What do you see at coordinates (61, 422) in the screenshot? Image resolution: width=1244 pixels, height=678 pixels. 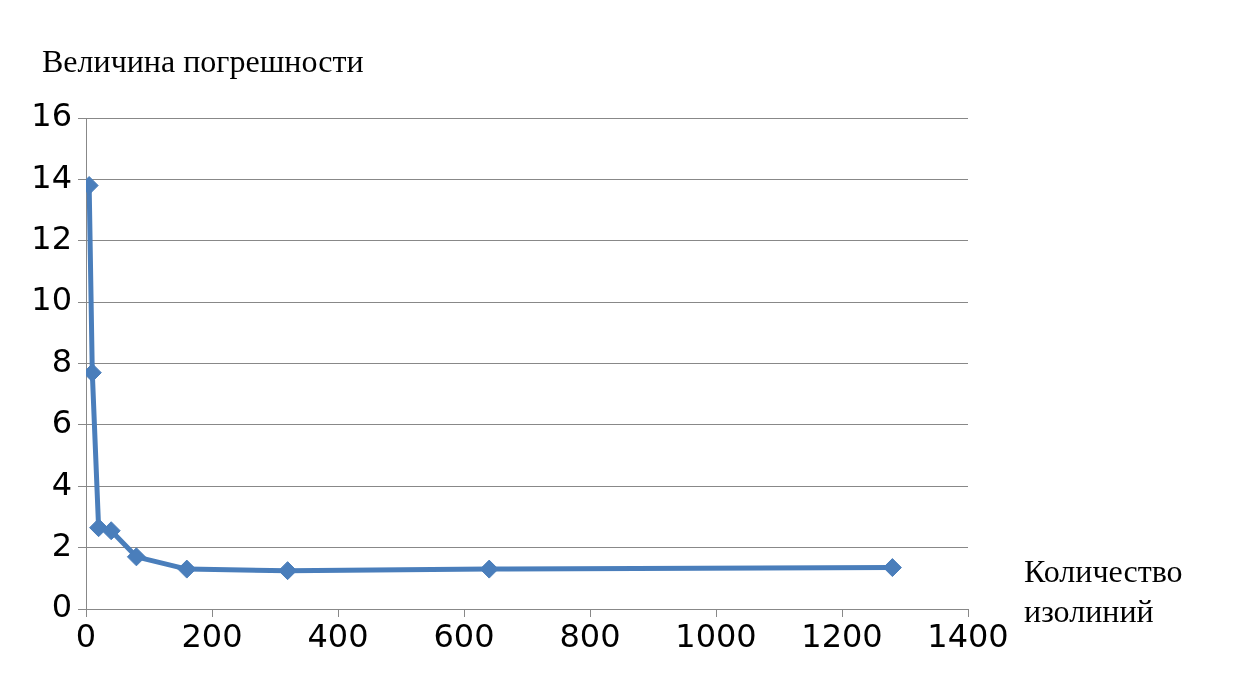 I see `y-tick-label: 6` at bounding box center [61, 422].